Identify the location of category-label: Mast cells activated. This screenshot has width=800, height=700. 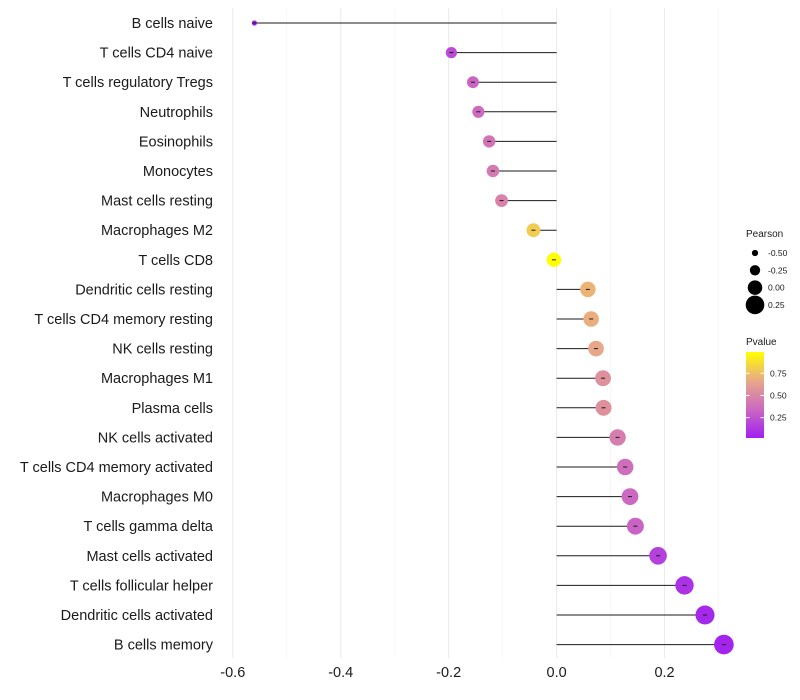
(149, 557).